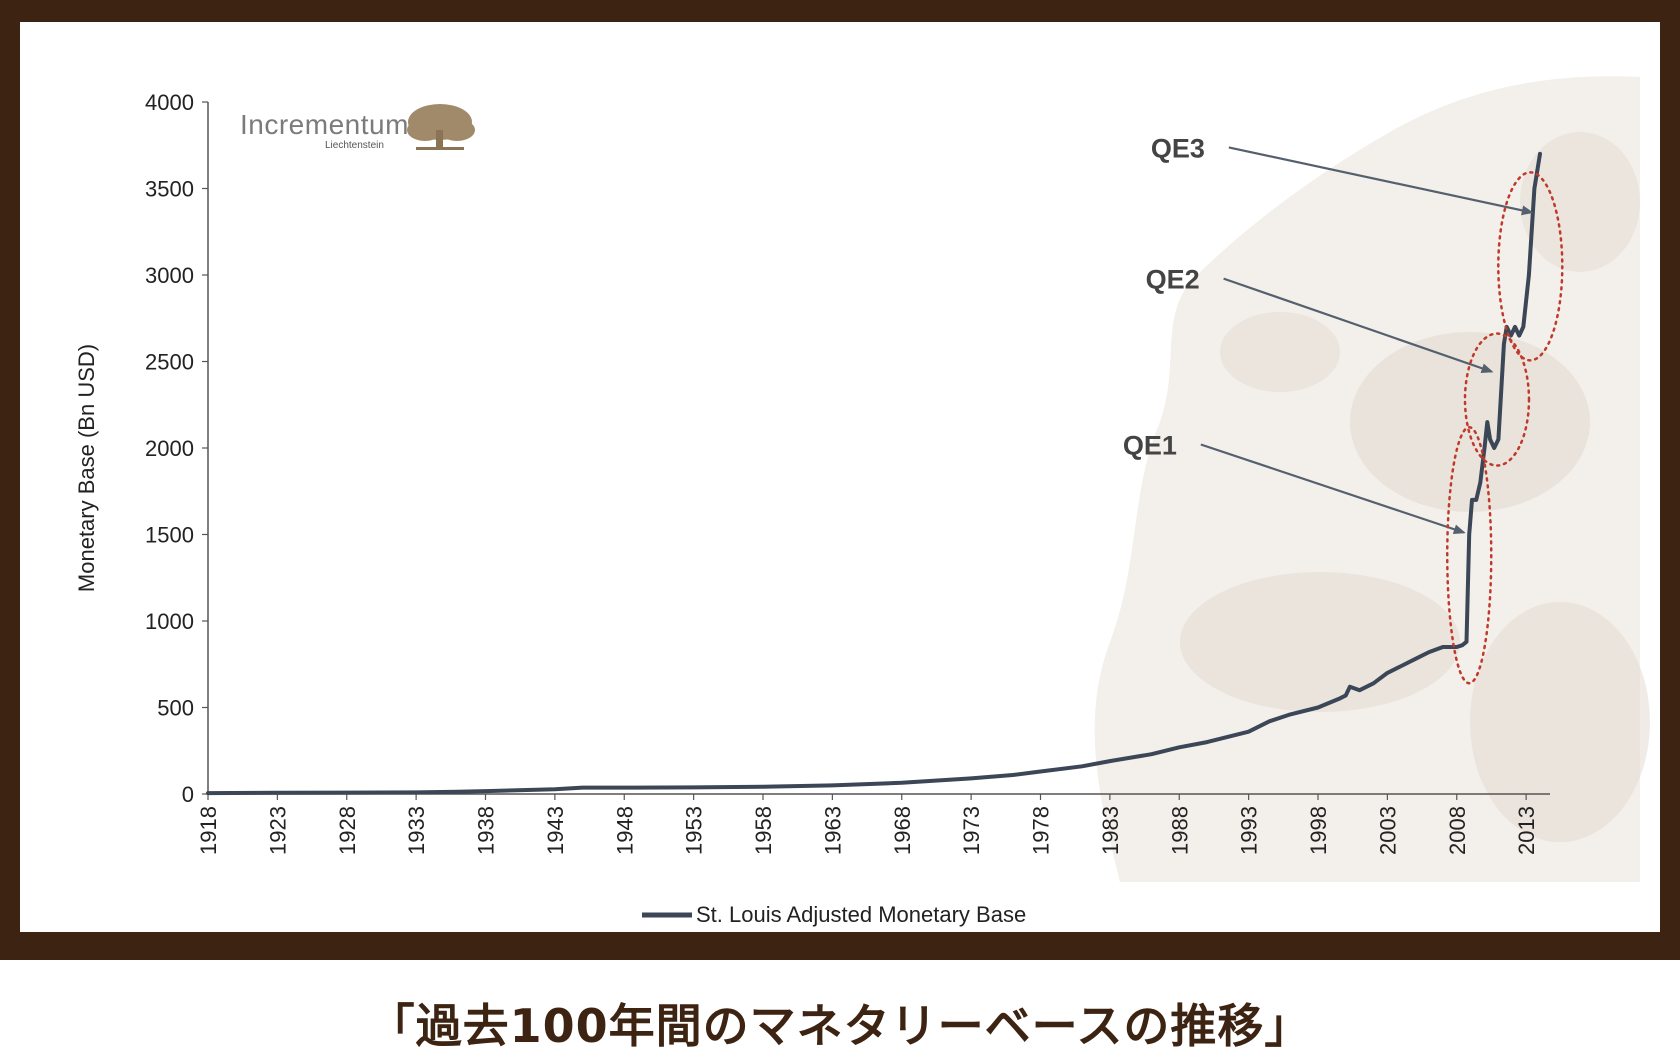 The image size is (1680, 1056). Describe the element at coordinates (1173, 280) in the screenshot. I see `annotation-label: QE2` at that location.